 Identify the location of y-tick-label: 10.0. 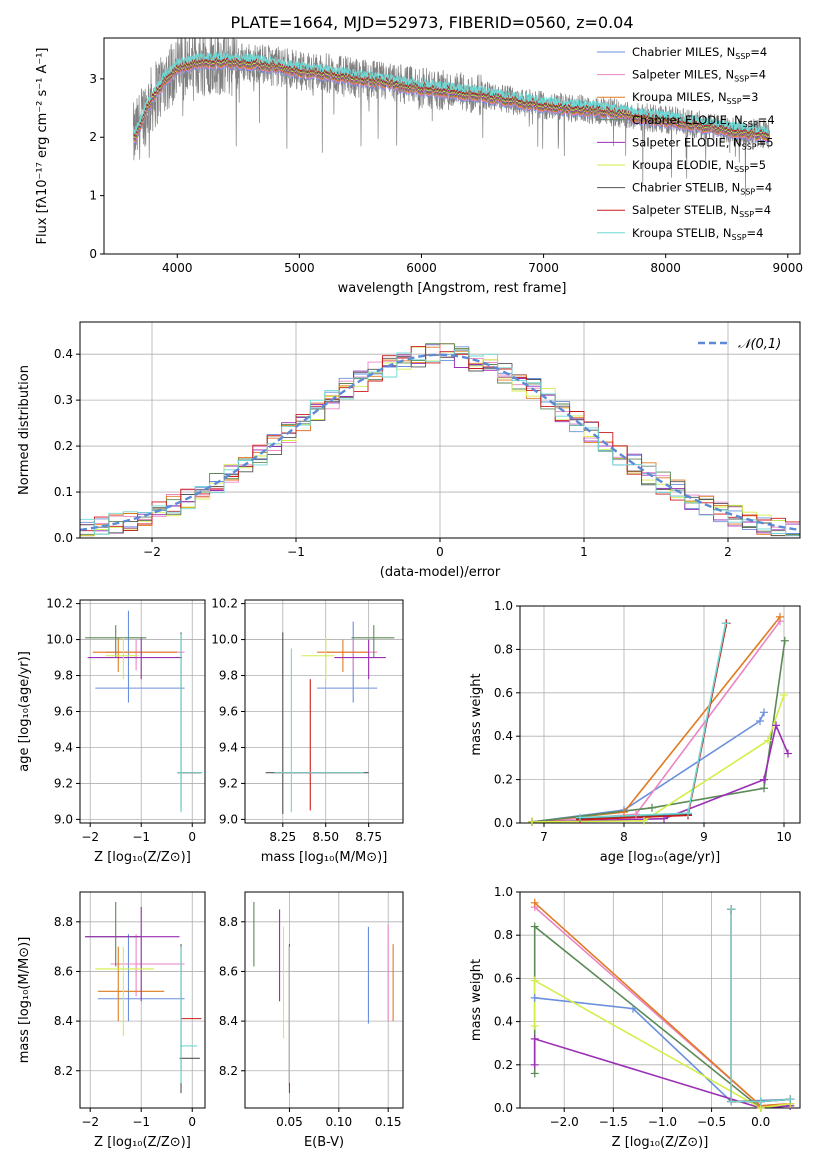
(59, 640).